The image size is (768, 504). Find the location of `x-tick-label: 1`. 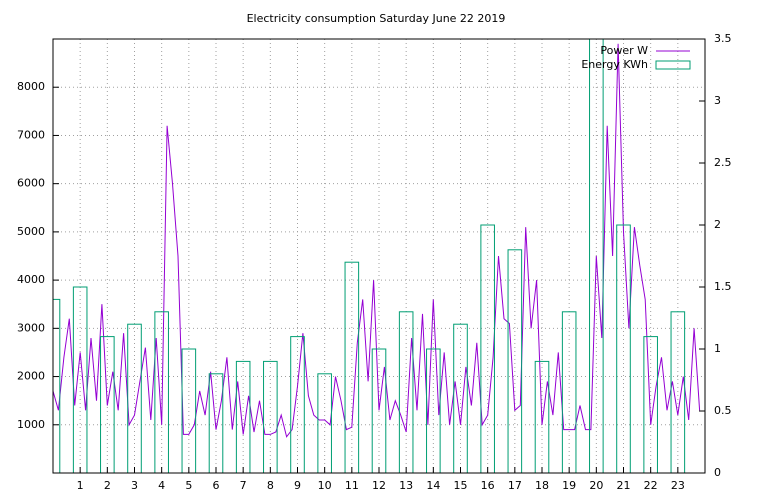

x-tick-label: 1 is located at coordinates (80, 485).